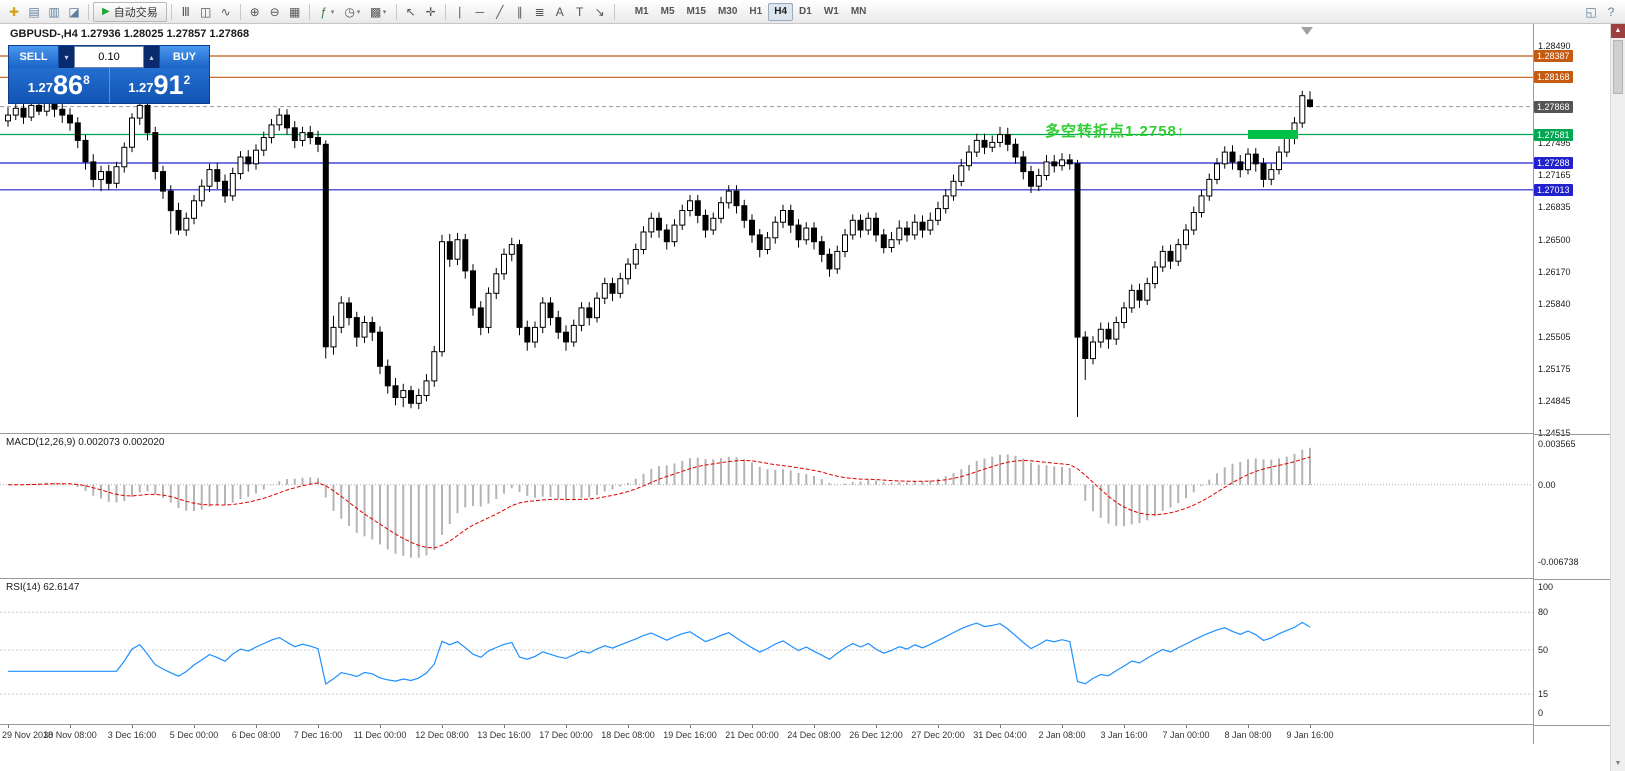 This screenshot has height=771, width=1625. What do you see at coordinates (151, 57) in the screenshot?
I see `volume-increase-button: ▴` at bounding box center [151, 57].